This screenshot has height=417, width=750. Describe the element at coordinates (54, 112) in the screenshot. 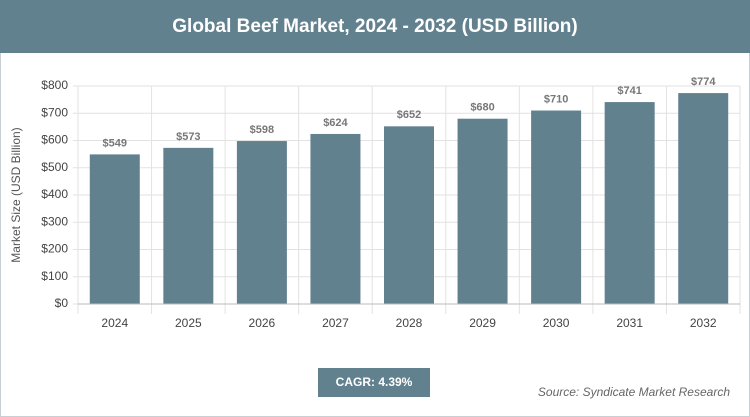

I see `y-tick-label: $700` at that location.